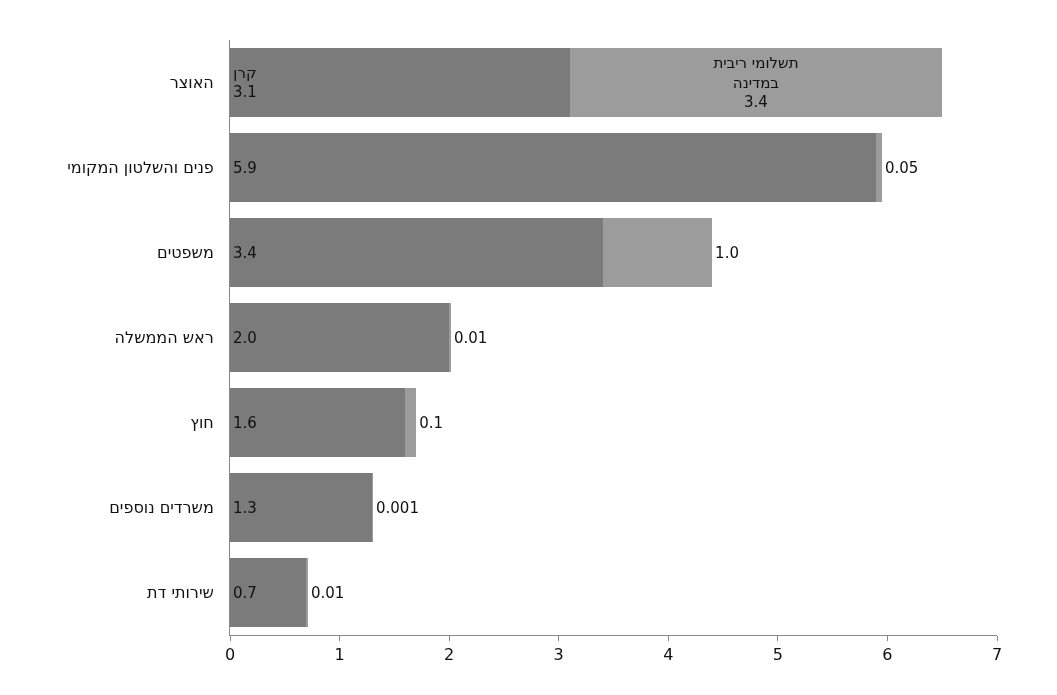 Image resolution: width=1057 pixels, height=695 pixels. Describe the element at coordinates (449, 655) in the screenshot. I see `x-tick-label: 2` at that location.